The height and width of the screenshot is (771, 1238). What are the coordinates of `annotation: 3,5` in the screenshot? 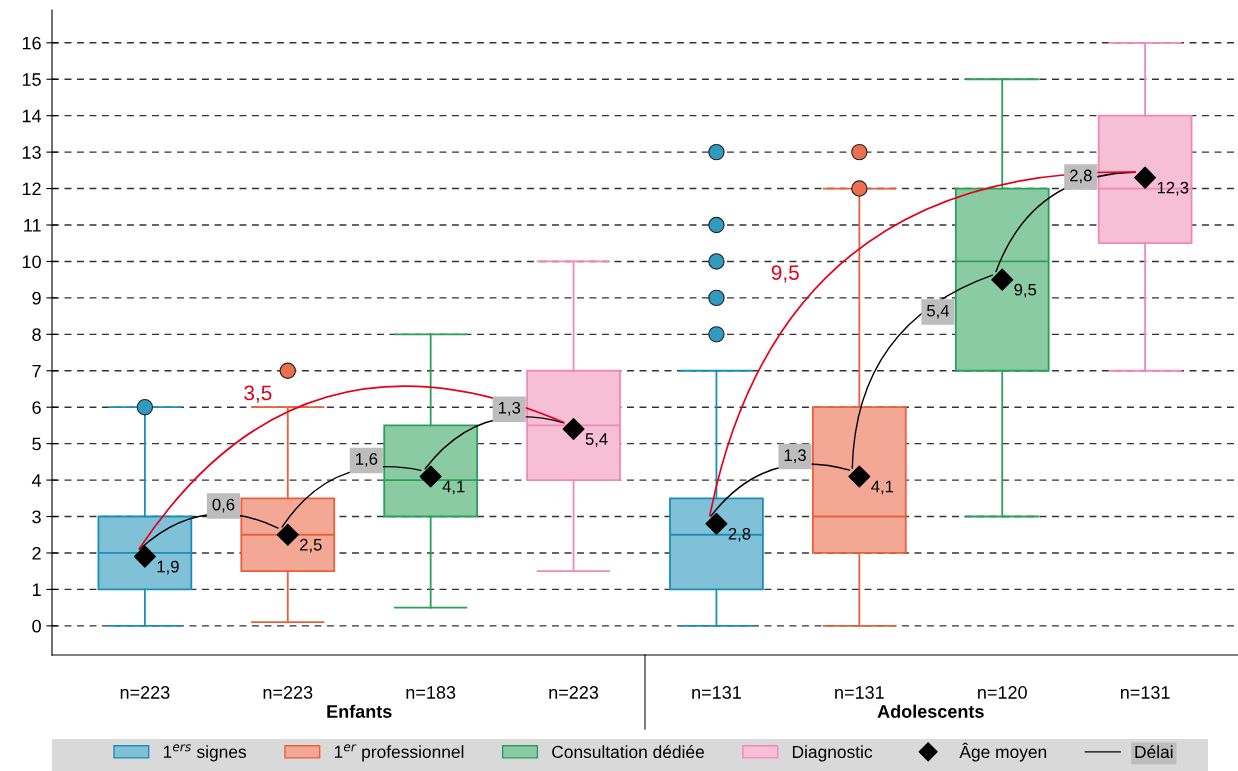 It's located at (258, 394).